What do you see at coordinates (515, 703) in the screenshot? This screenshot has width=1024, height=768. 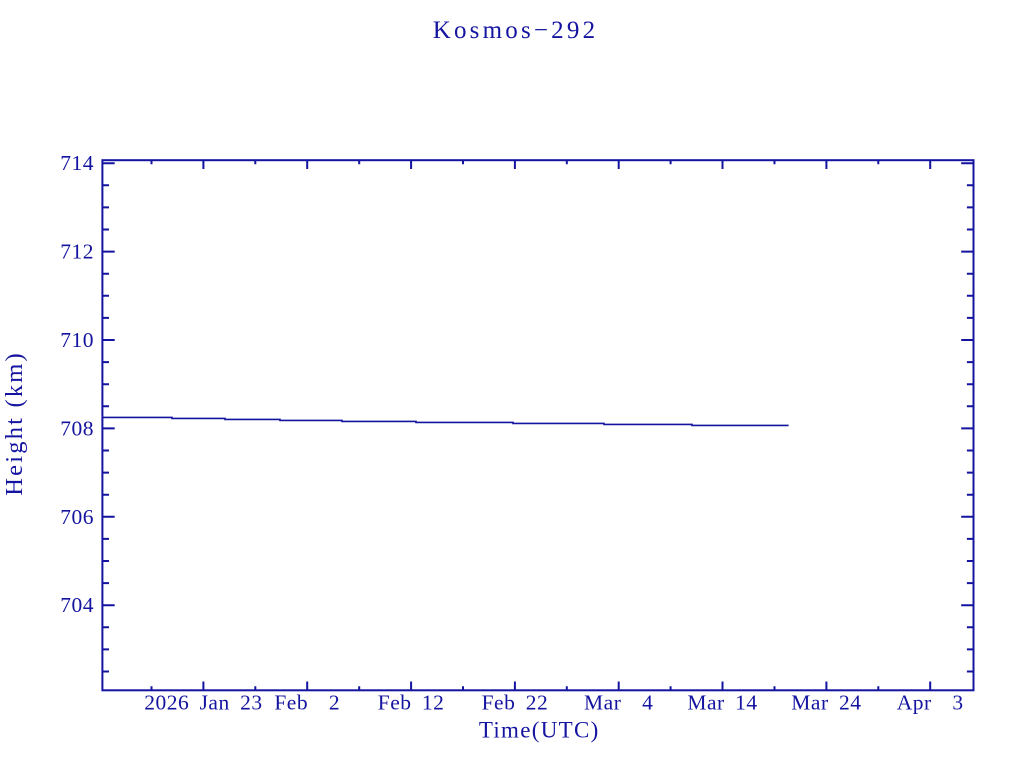 I see `svg-text: Feb 22` at bounding box center [515, 703].